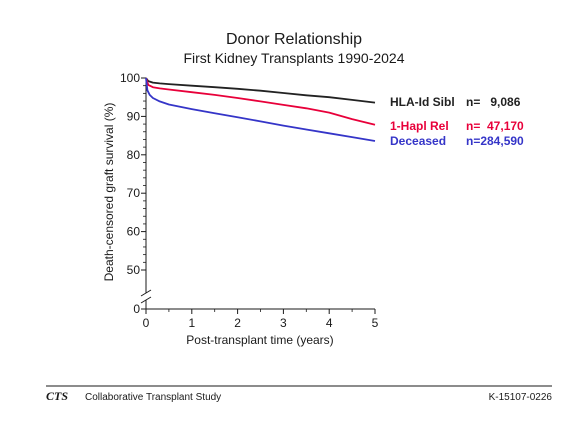  What do you see at coordinates (134, 155) in the screenshot?
I see `y-tick-label: 80` at bounding box center [134, 155].